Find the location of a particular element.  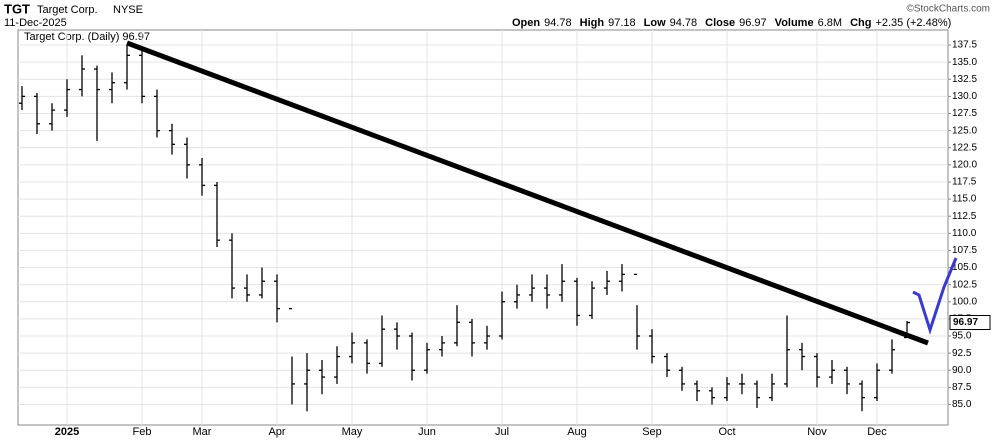

projection-squiggle is located at coordinates (935, 296).